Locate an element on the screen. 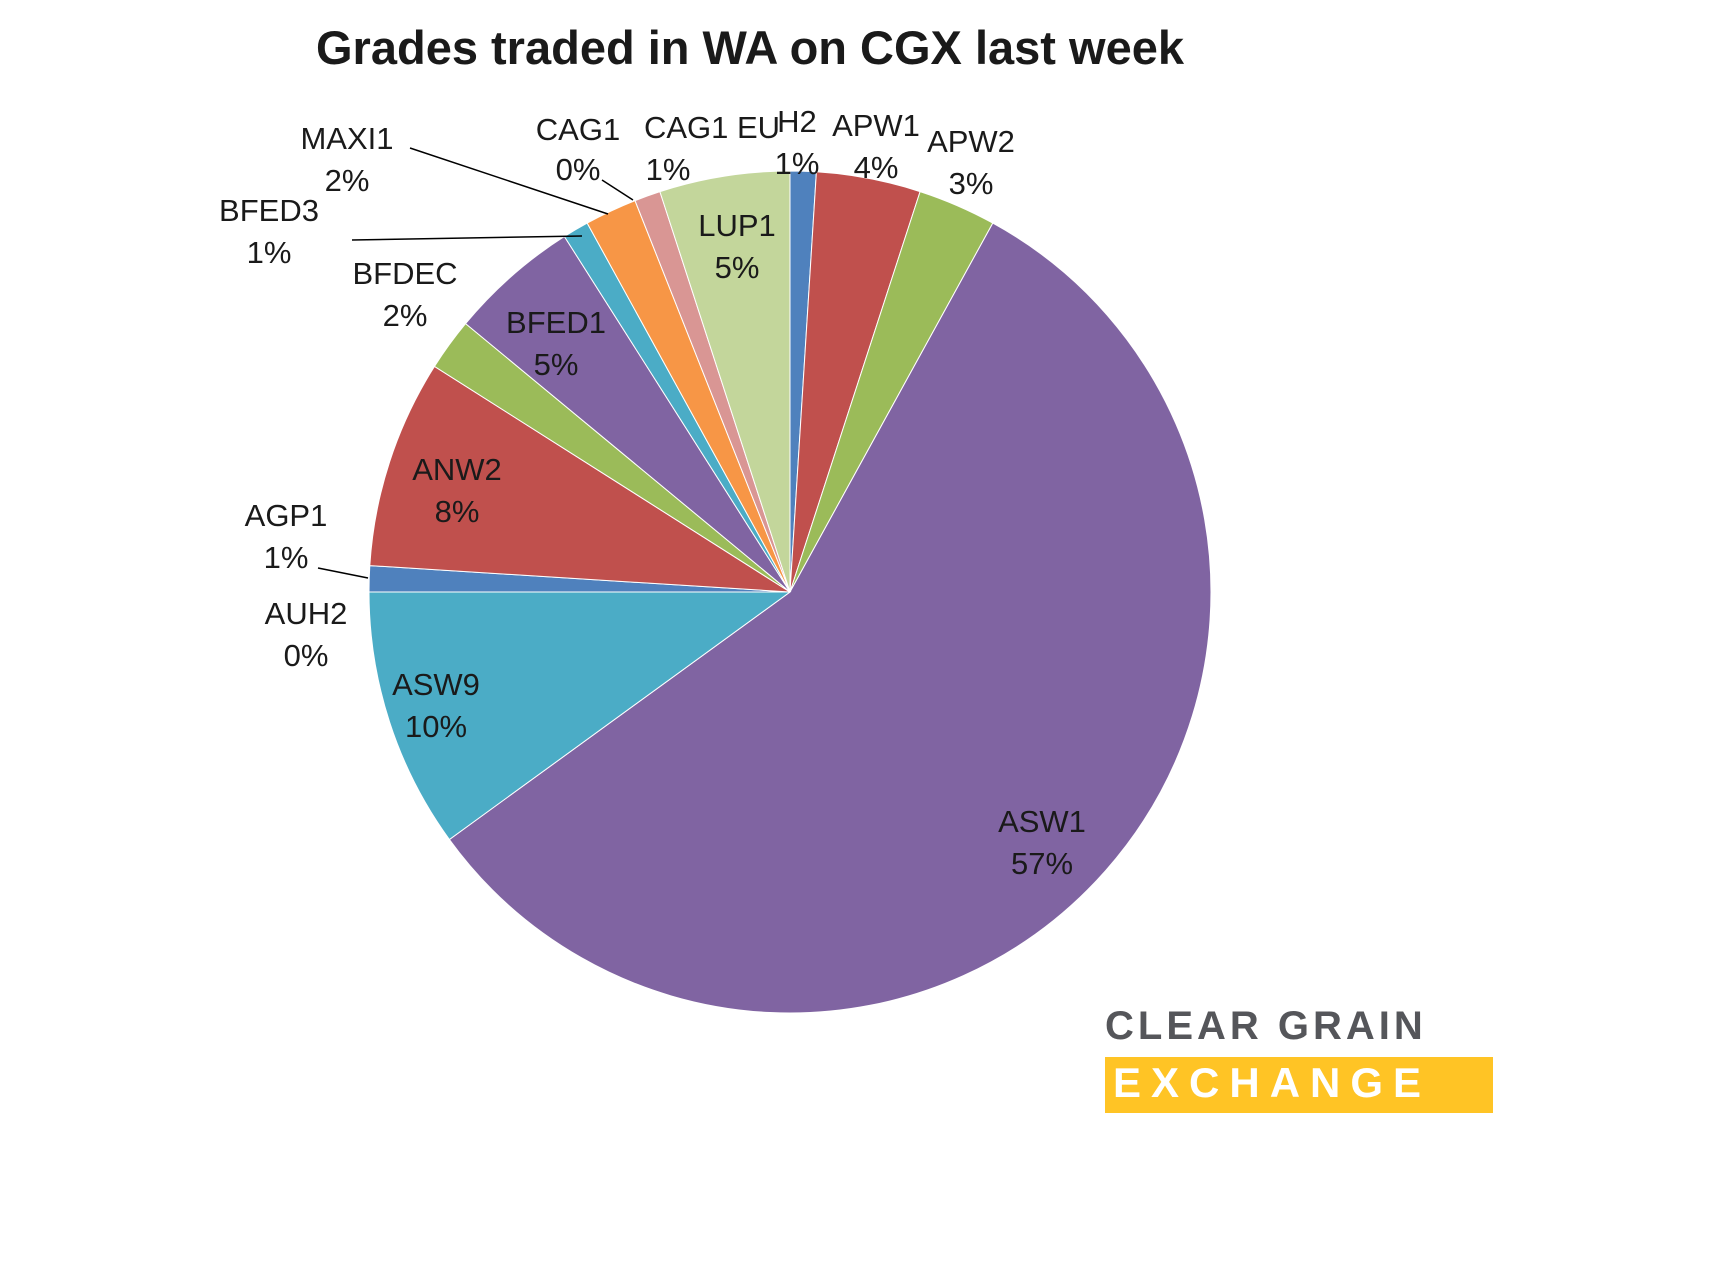  slice-percent: 10% is located at coordinates (436, 726).